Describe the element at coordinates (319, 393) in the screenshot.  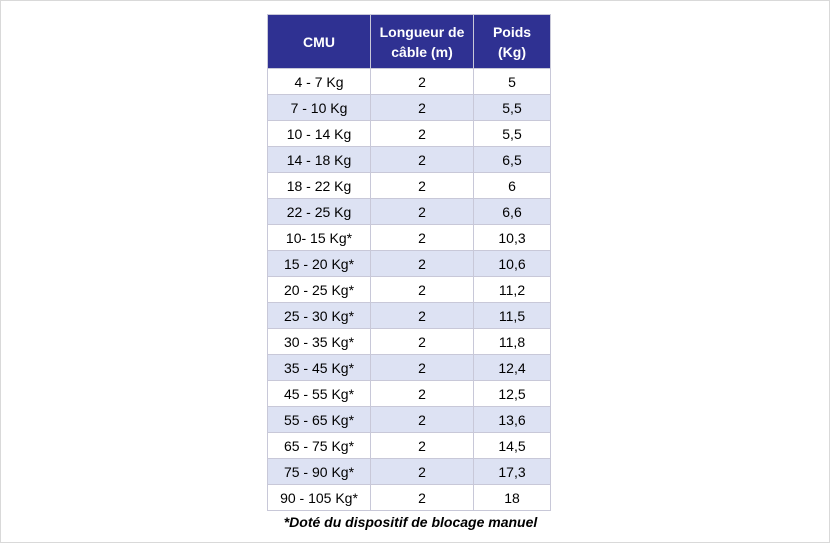
I see `cmu-cell: 45 - 55 Kg*` at that location.